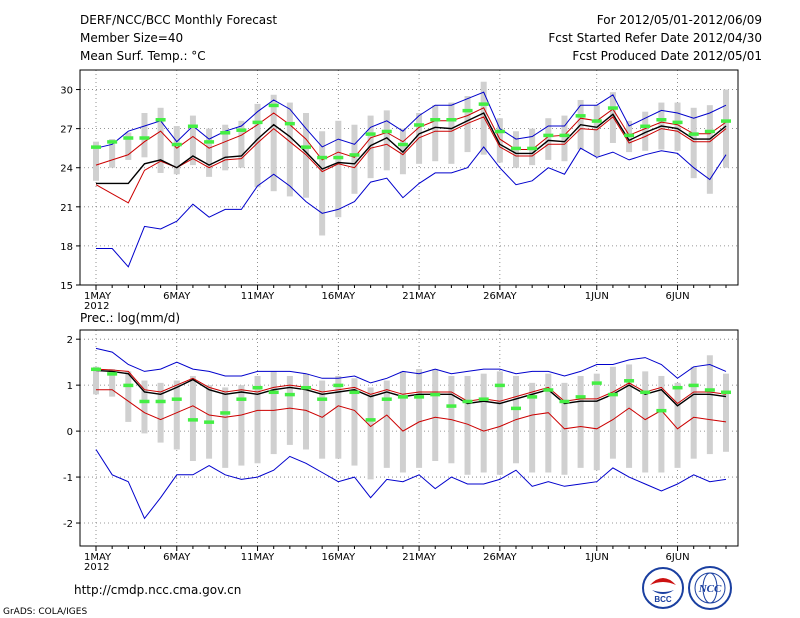  What do you see at coordinates (411, 120) in the screenshot?
I see `temp-max-line` at bounding box center [411, 120].